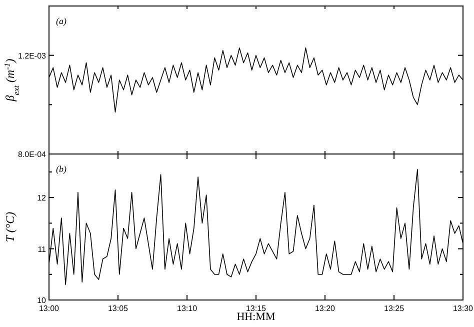 The height and width of the screenshot is (327, 474). What do you see at coordinates (32, 154) in the screenshot?
I see `y-tick-label: 8.0E-04` at bounding box center [32, 154].